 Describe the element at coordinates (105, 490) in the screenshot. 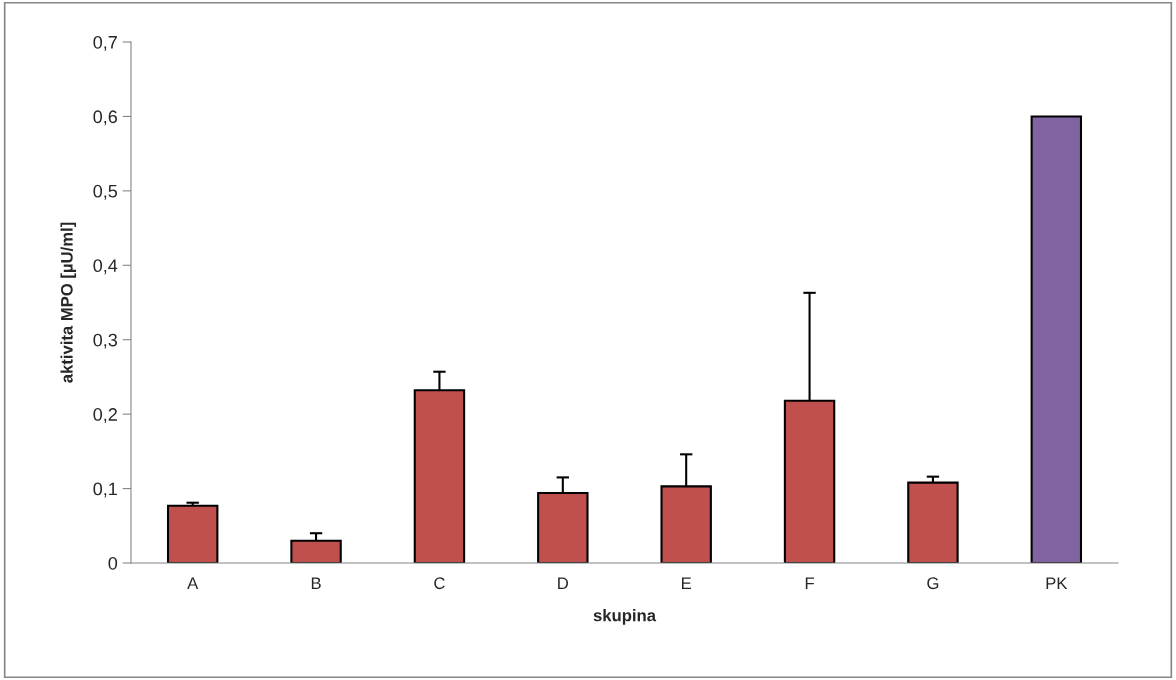

I see `y-tick-label: 0,1` at that location.